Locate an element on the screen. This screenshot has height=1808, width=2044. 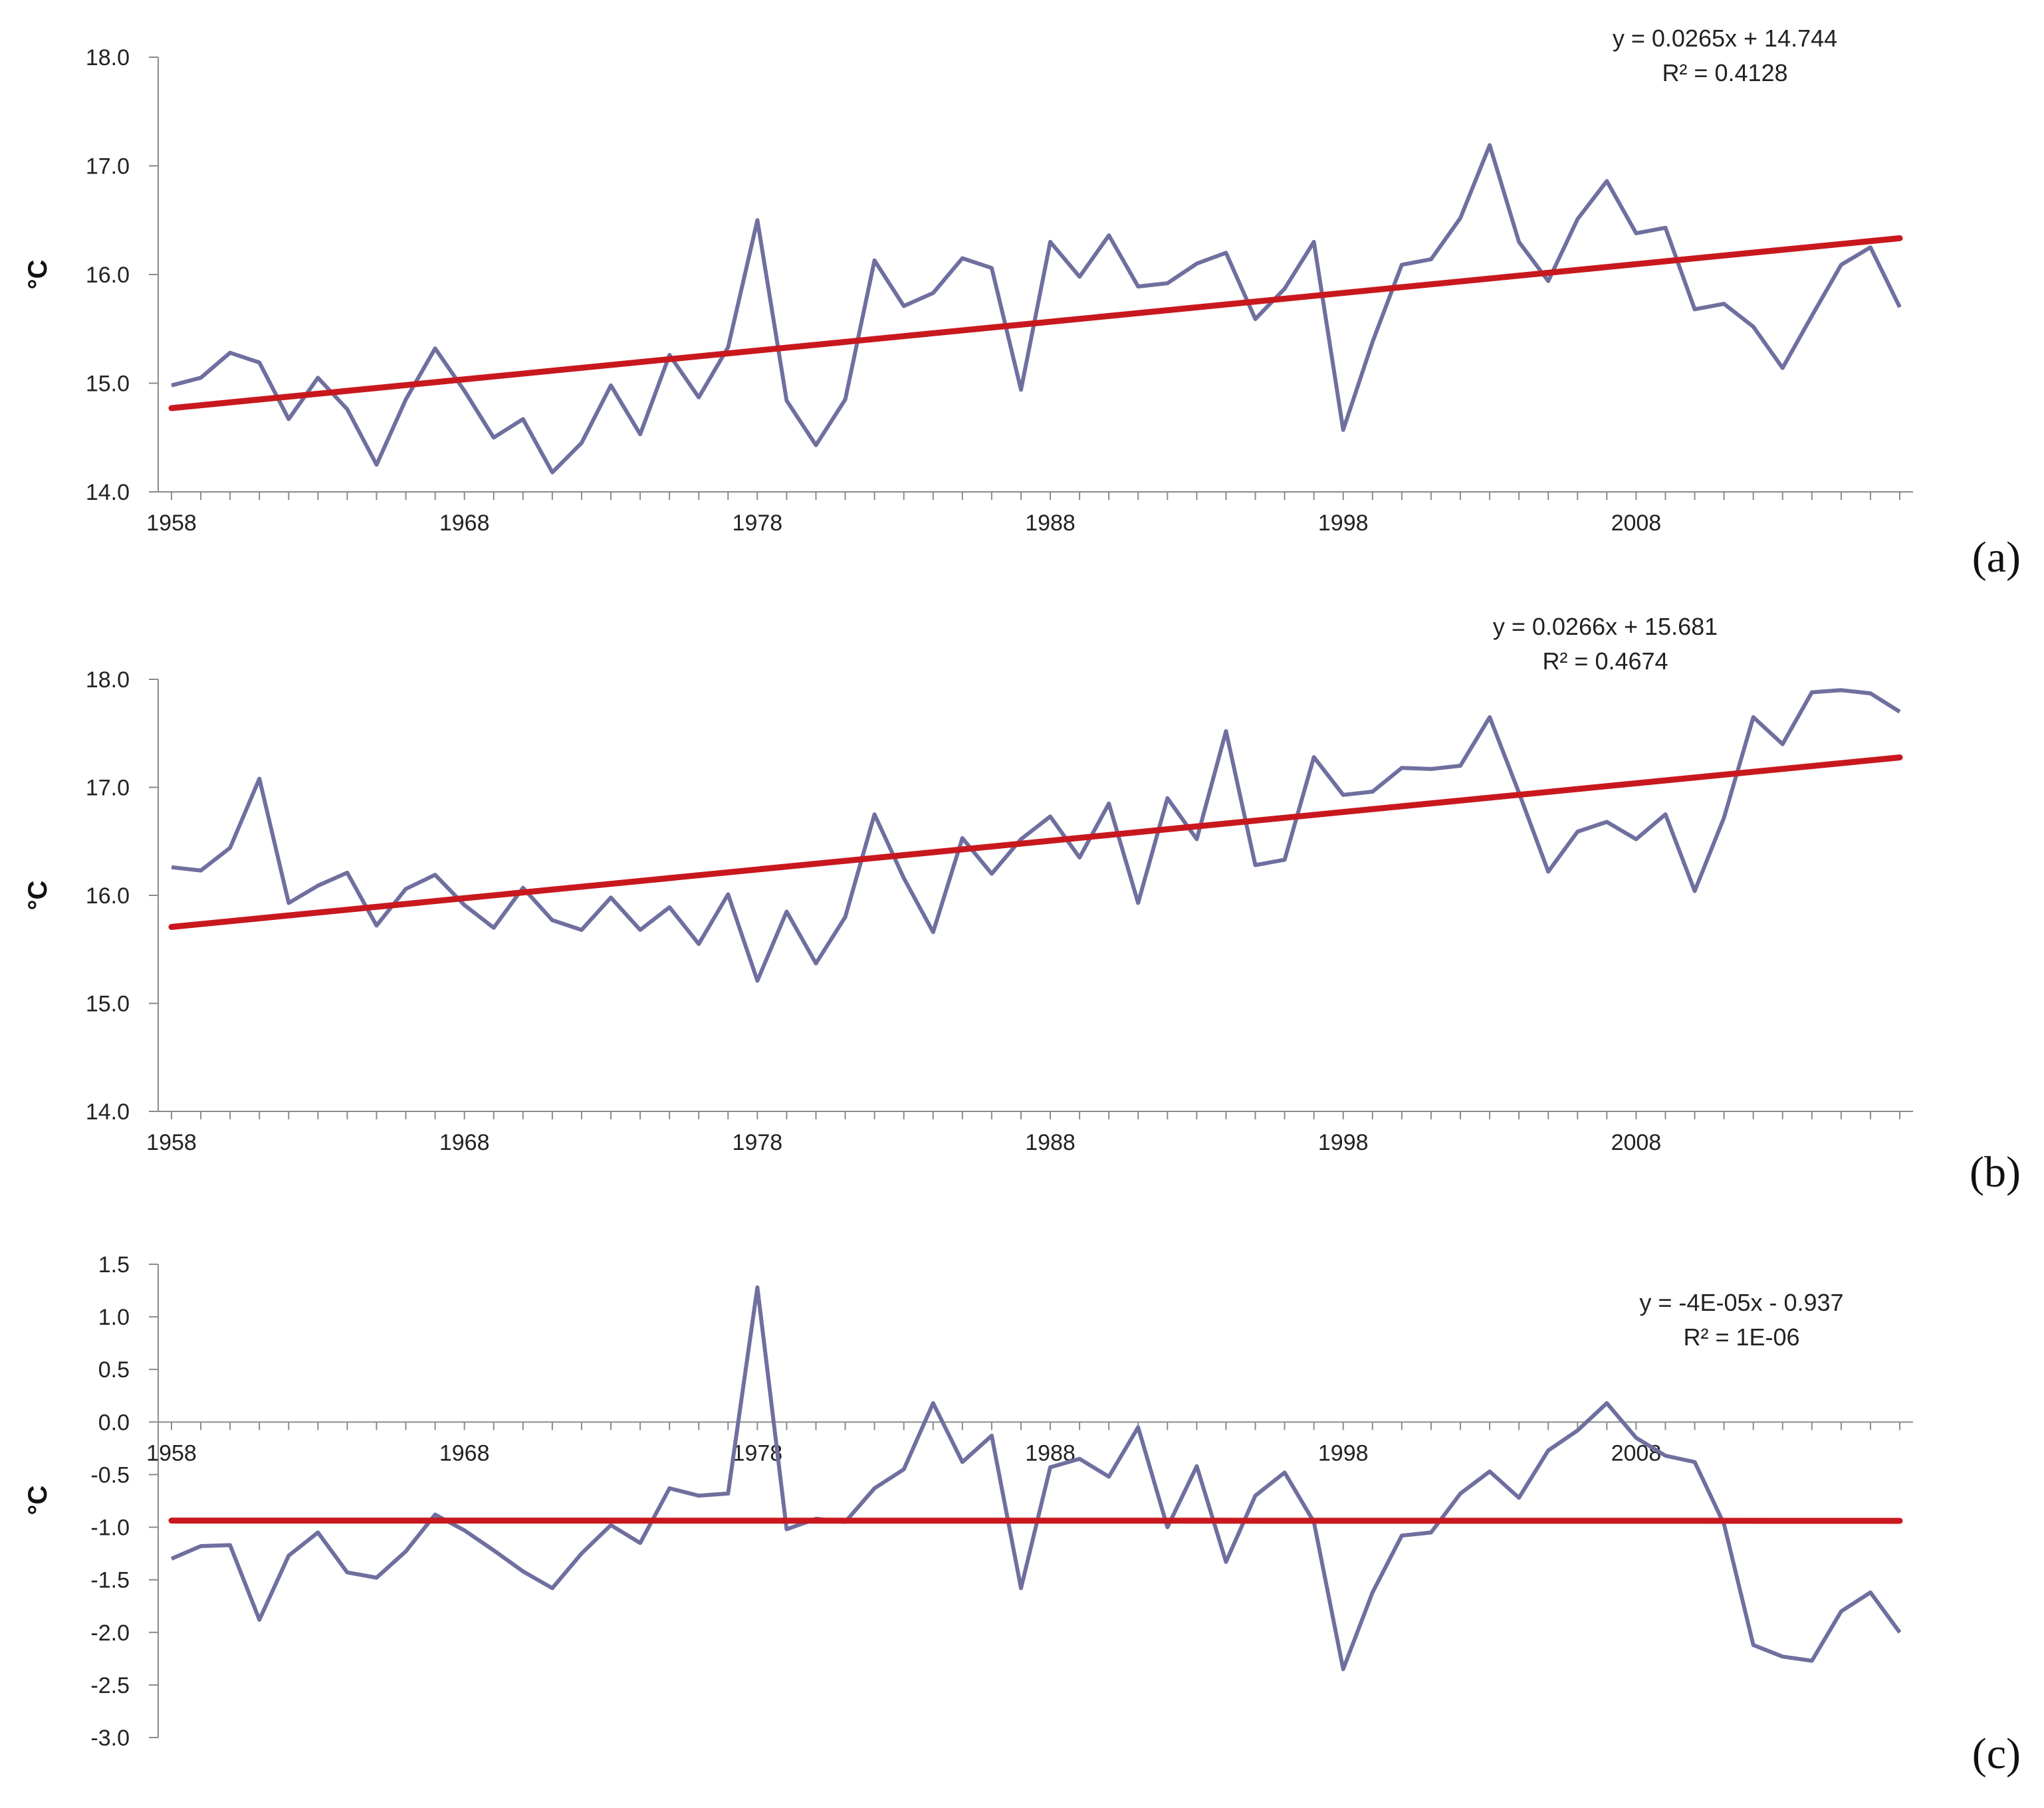
y-tick-label: -2.5 is located at coordinates (110, 1685).